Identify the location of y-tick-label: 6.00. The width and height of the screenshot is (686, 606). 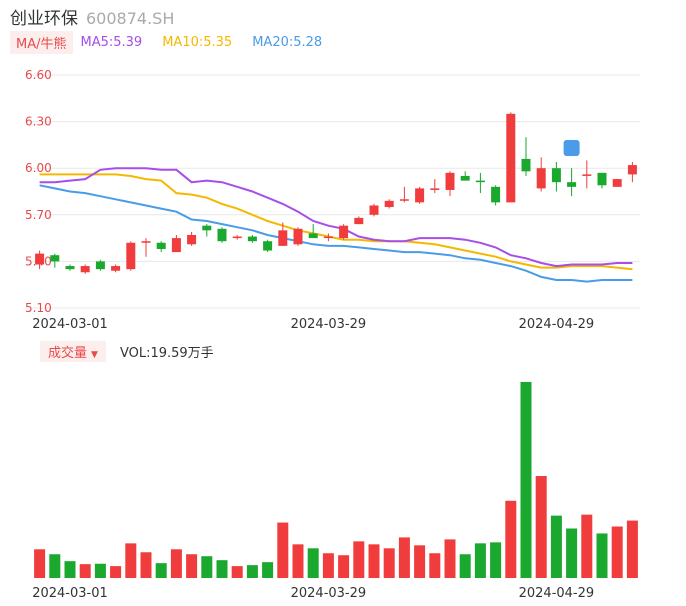
(38, 168).